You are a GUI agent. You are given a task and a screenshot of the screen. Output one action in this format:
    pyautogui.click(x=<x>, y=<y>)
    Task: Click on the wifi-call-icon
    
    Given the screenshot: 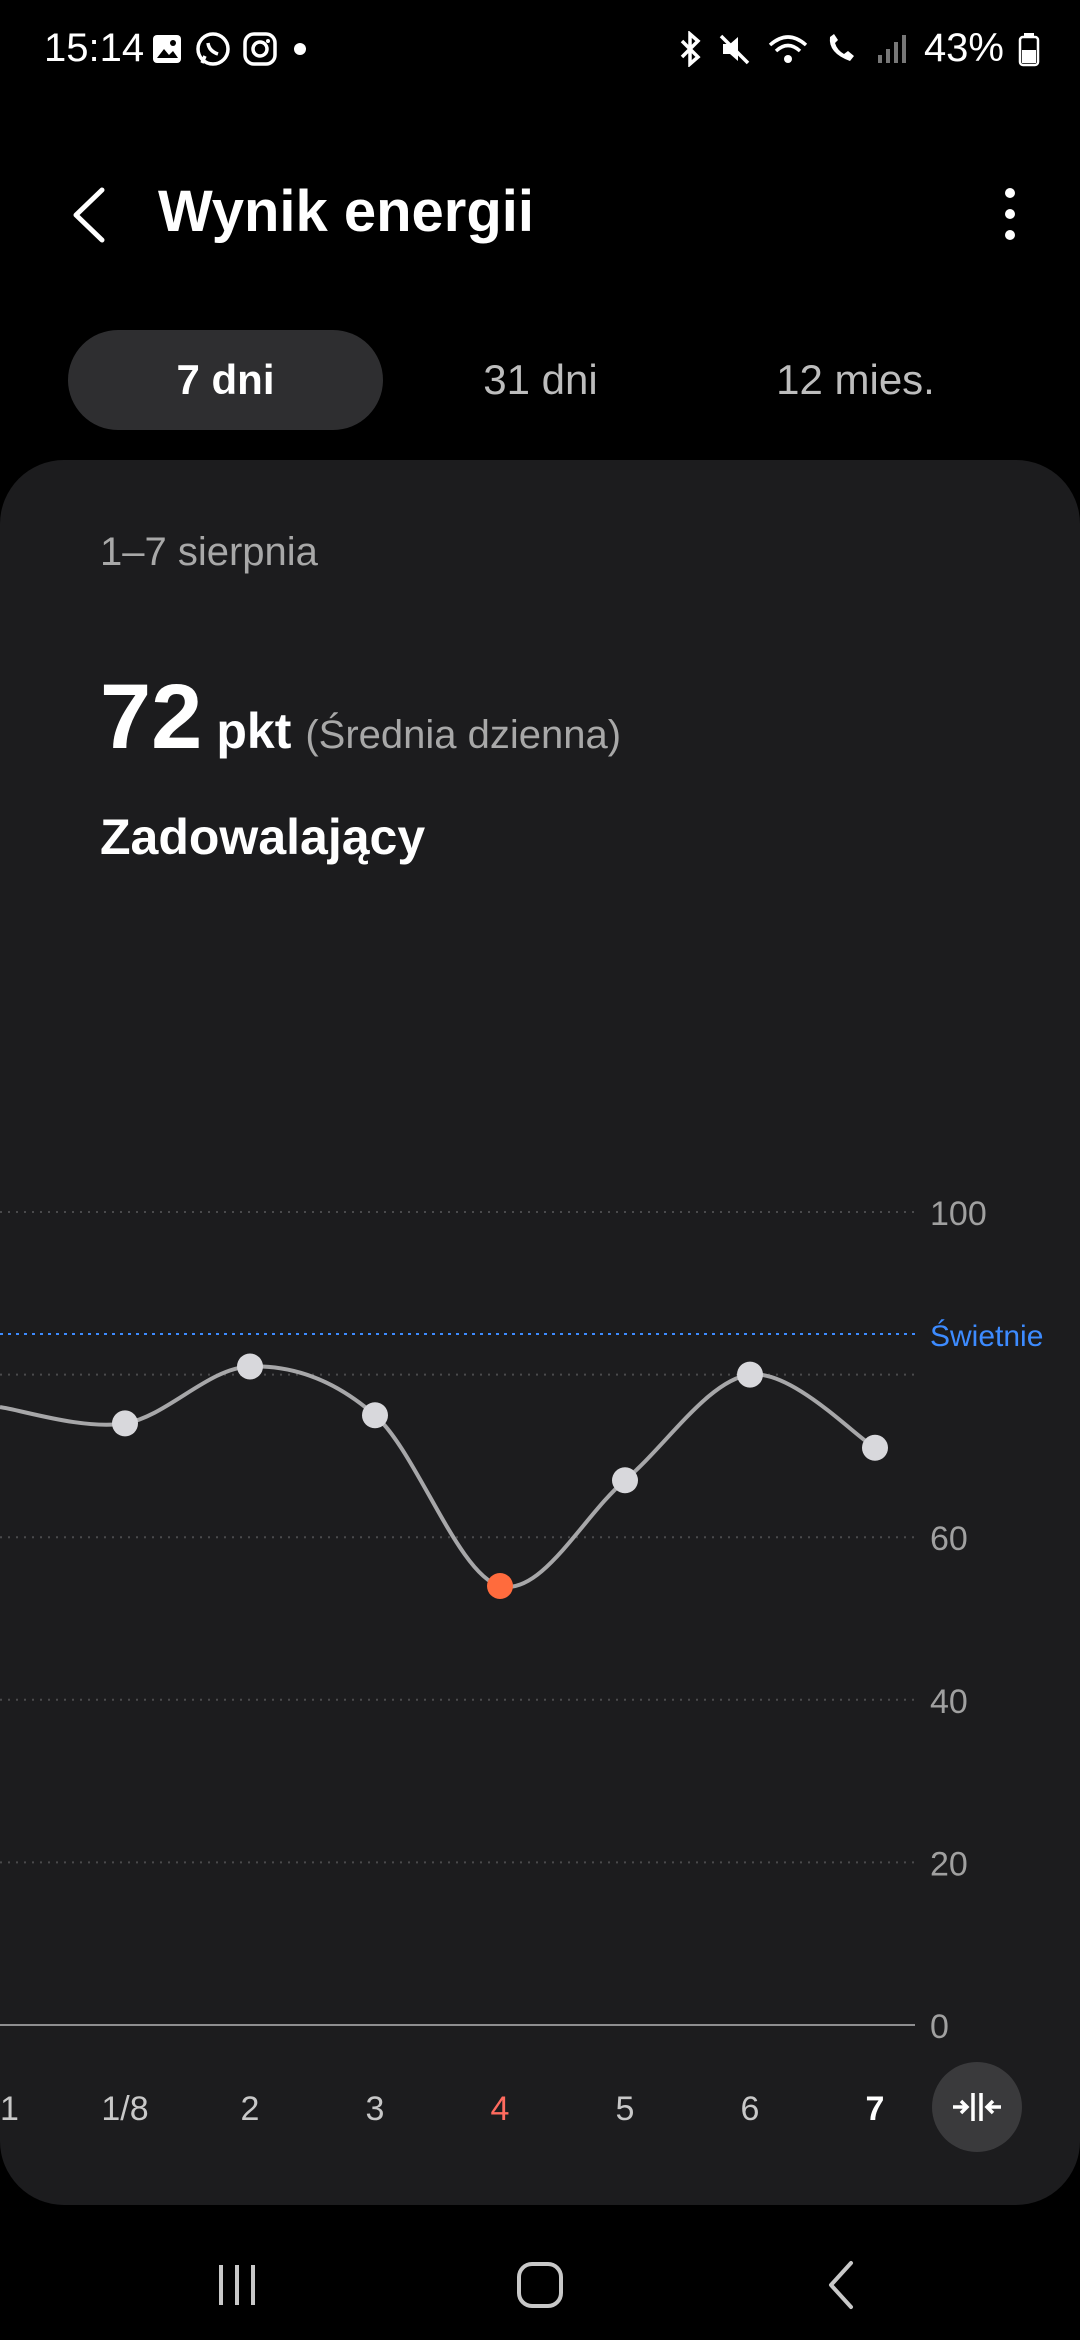 What is the action you would take?
    pyautogui.click(x=841, y=47)
    